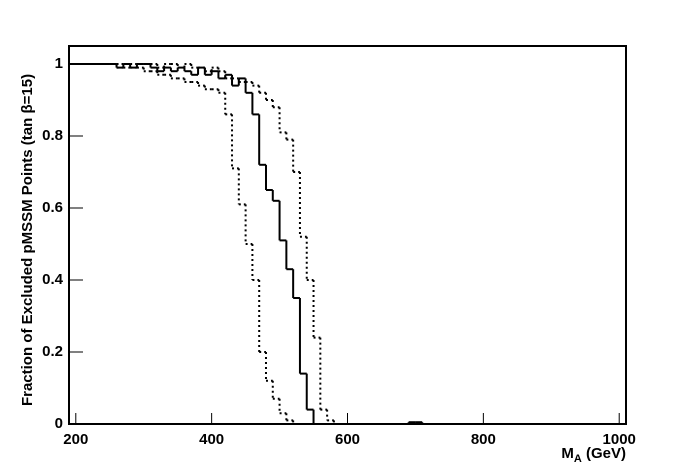 This screenshot has width=696, height=472. I want to click on x-tick-label: 400, so click(211, 439).